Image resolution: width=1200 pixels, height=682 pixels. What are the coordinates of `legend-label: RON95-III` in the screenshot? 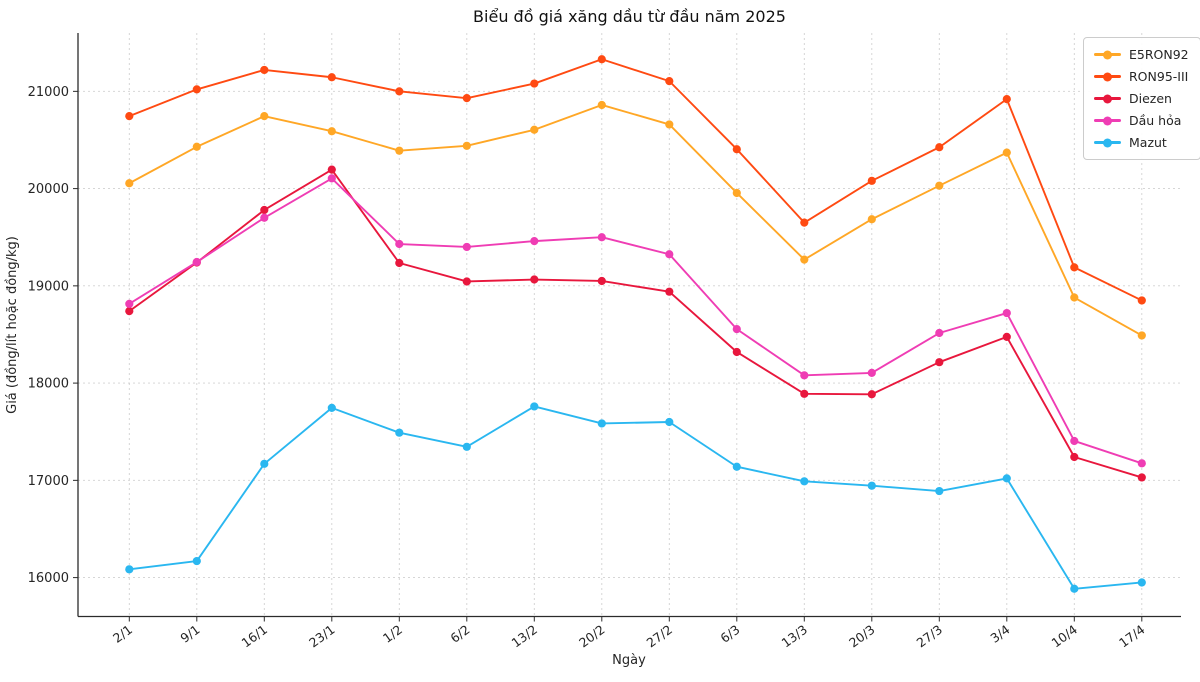 It's located at (1159, 76).